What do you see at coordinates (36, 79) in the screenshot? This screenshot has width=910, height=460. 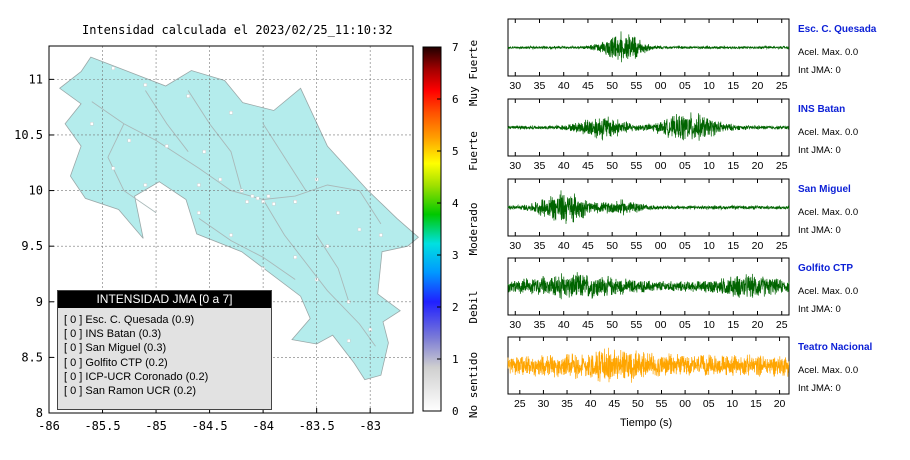 I see `map-y-tick-label: 11` at bounding box center [36, 79].